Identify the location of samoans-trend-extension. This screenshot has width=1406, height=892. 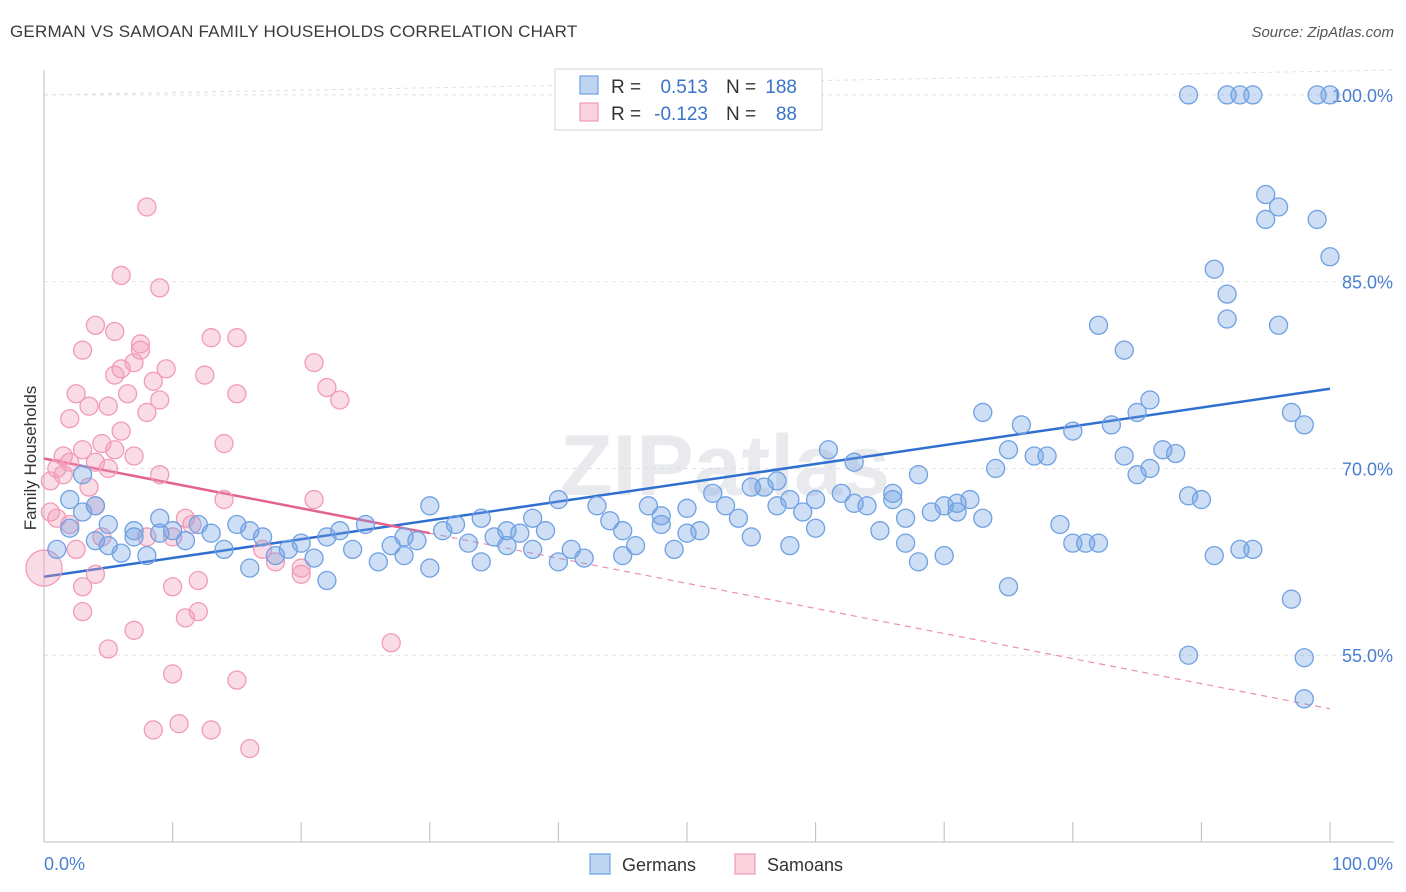
(880, 621).